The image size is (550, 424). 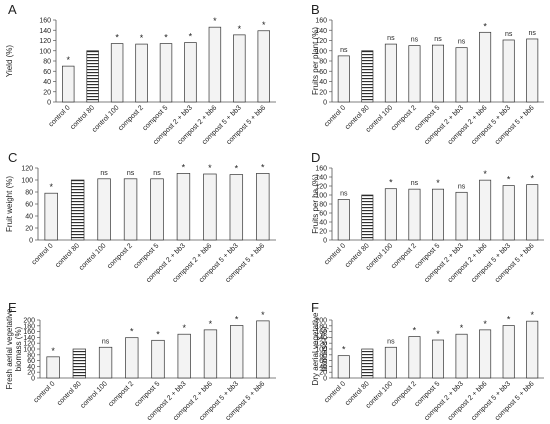 I want to click on x-tick-label: compost 5, so click(x=147, y=256).